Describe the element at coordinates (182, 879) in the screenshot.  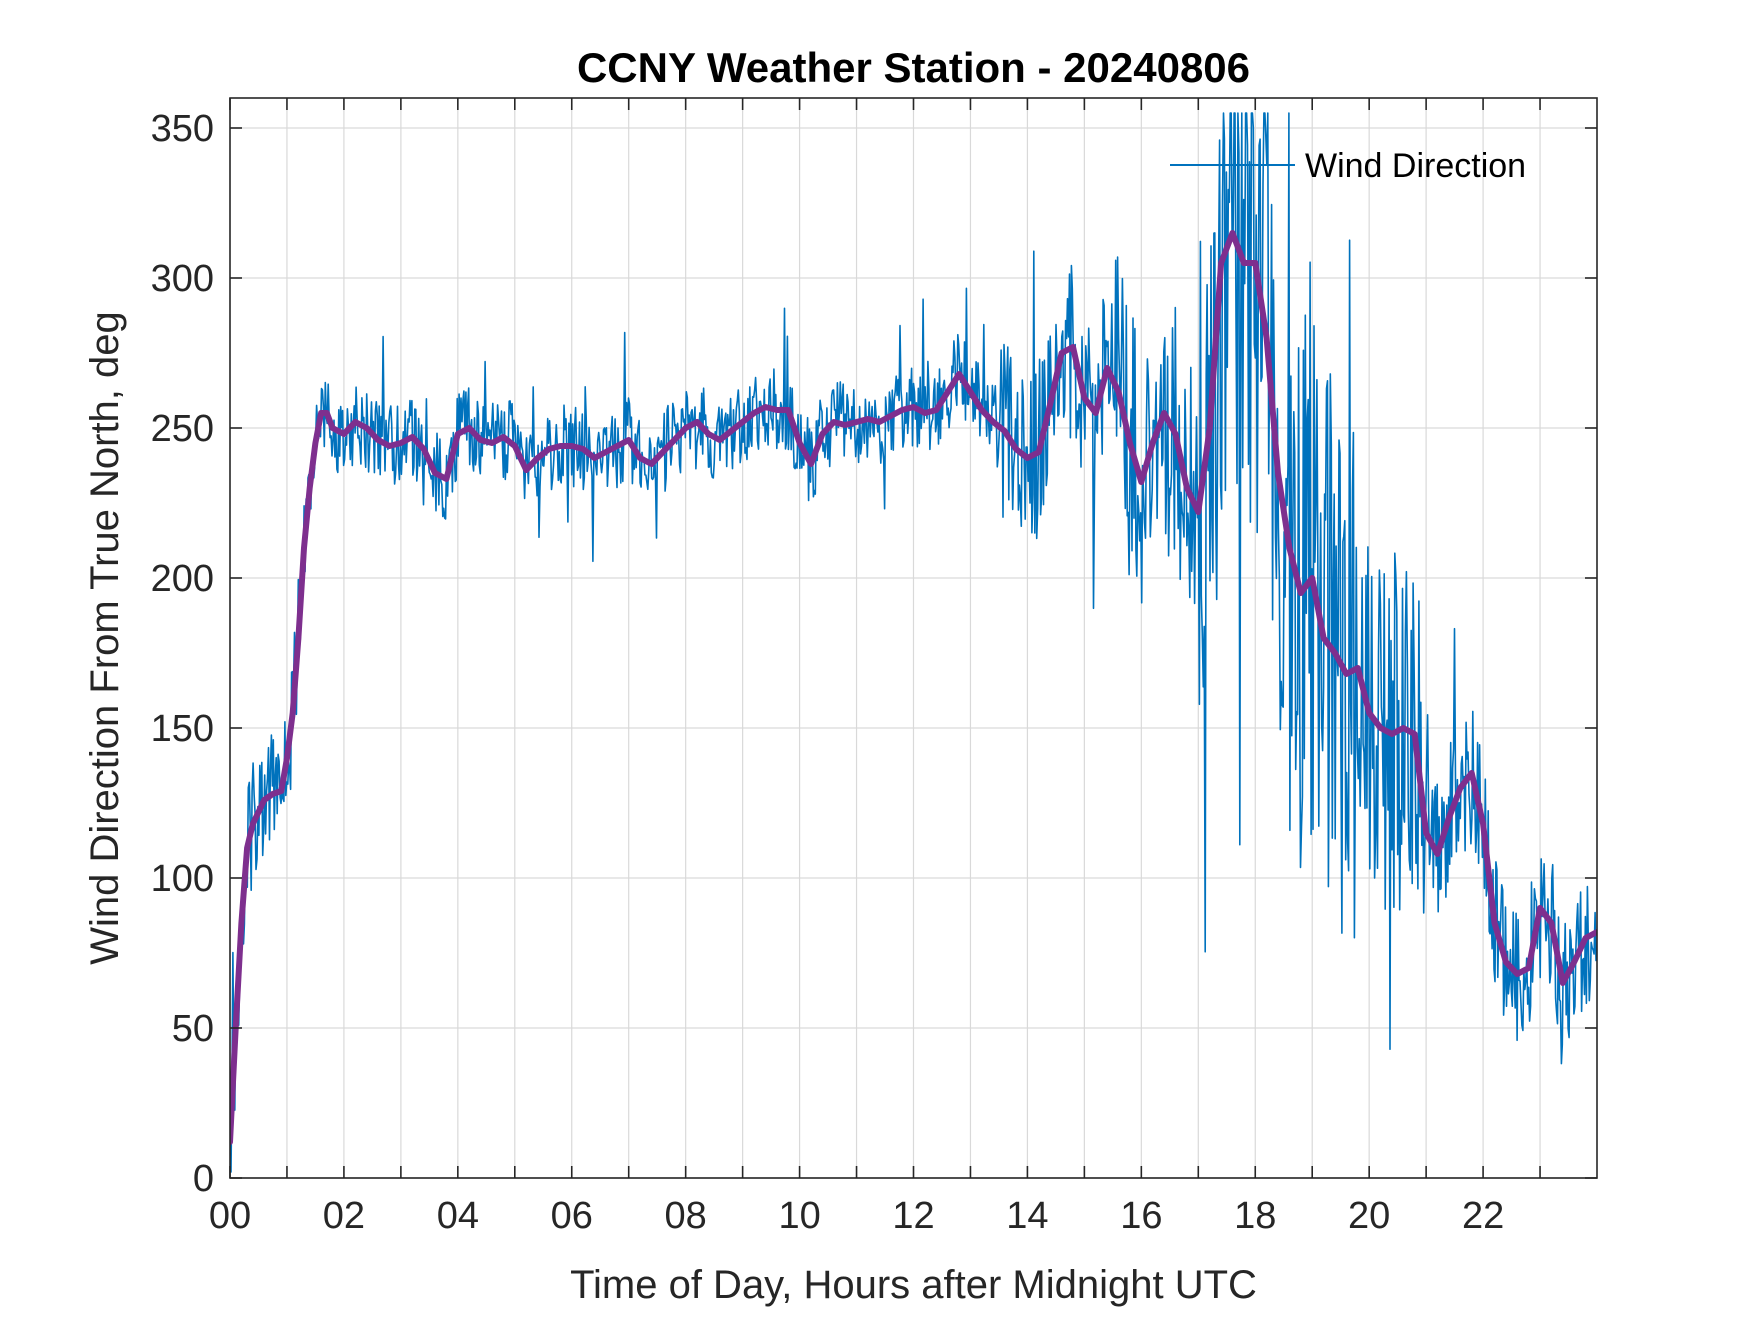
I see `y-tick-label: 100` at that location.